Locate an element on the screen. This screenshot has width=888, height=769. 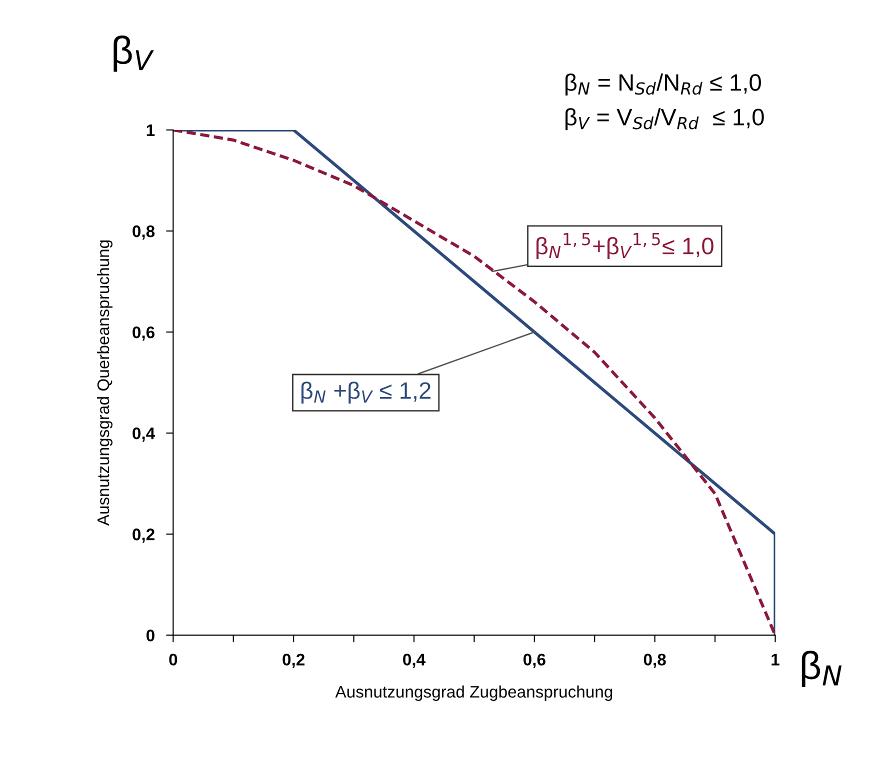
y-tick-label: 0,8 is located at coordinates (143, 232).